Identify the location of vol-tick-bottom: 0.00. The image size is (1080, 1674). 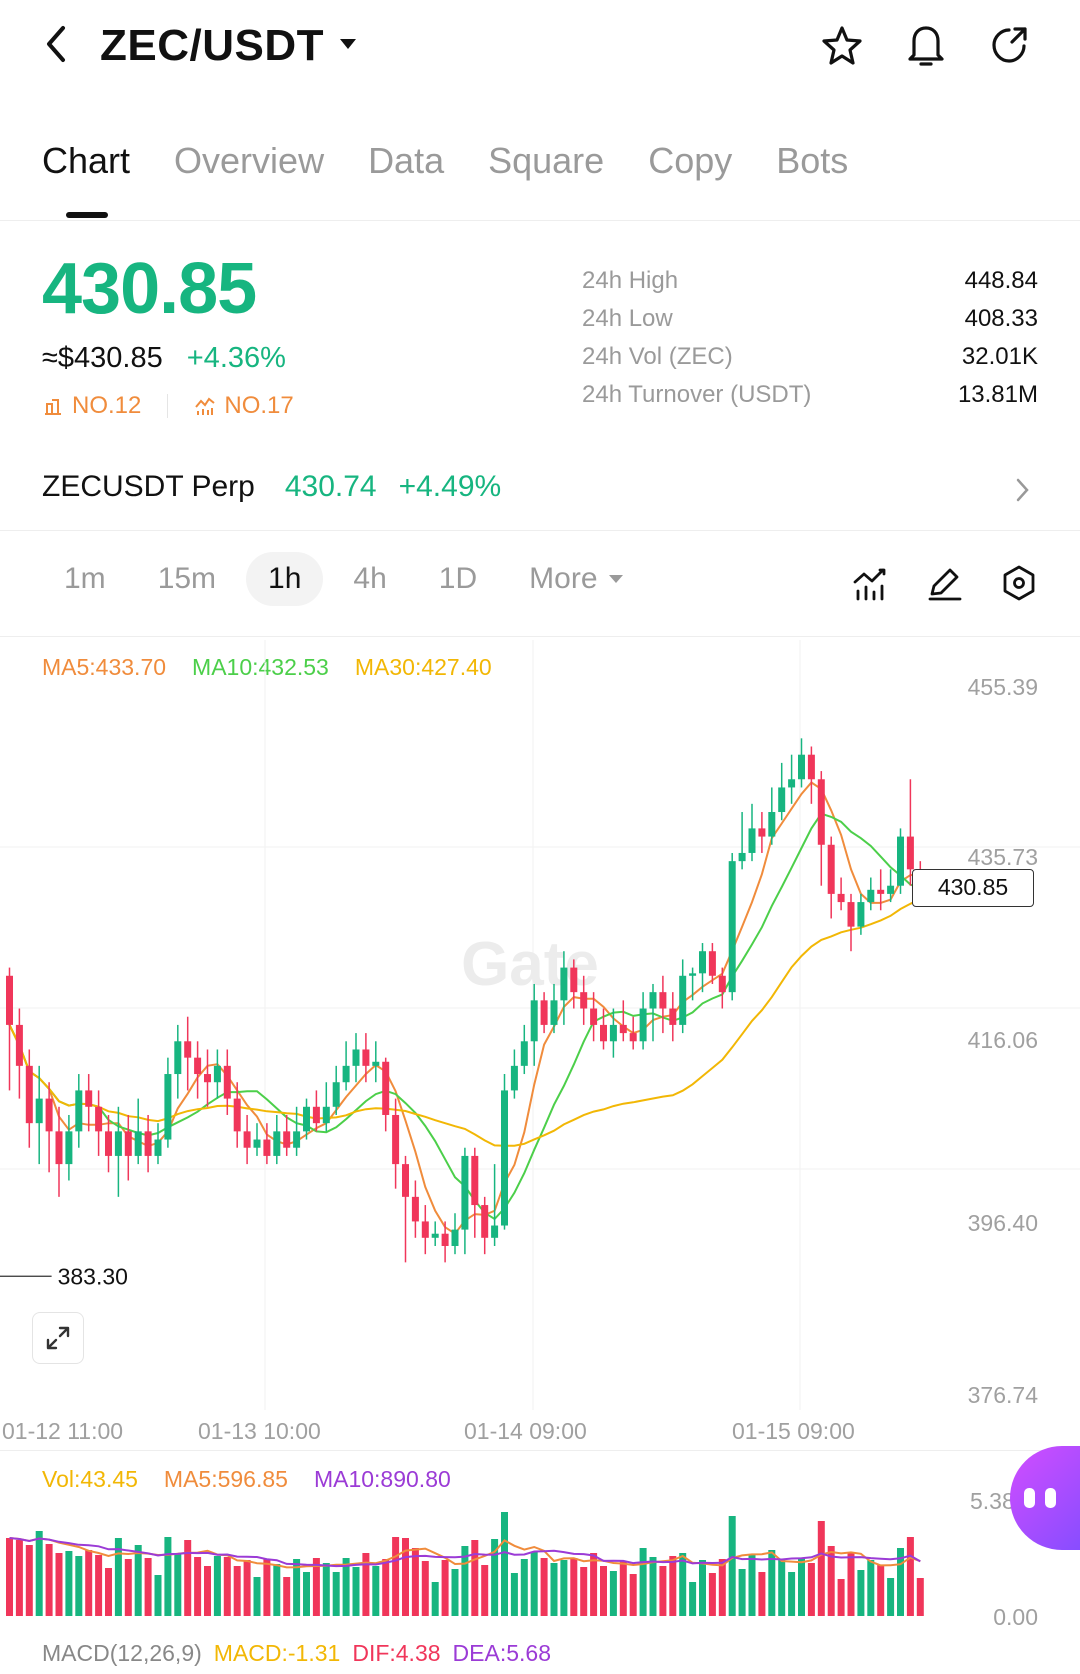
(1015, 1617).